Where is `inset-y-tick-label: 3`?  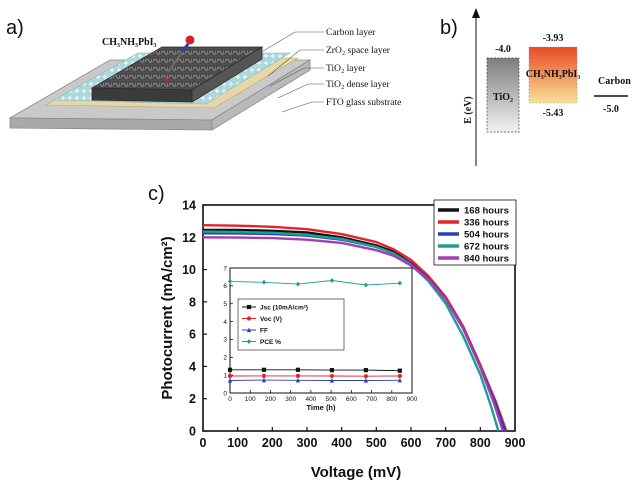 inset-y-tick-label: 3 is located at coordinates (225, 340).